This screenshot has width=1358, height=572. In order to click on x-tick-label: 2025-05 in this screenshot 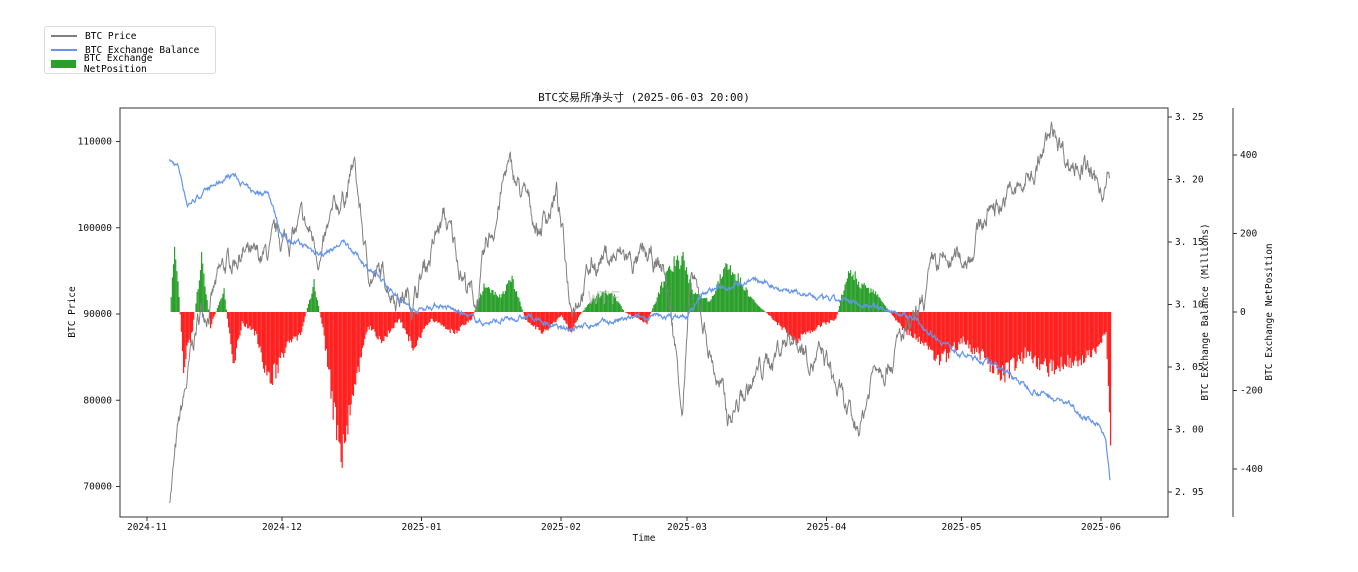, I will do `click(961, 527)`.